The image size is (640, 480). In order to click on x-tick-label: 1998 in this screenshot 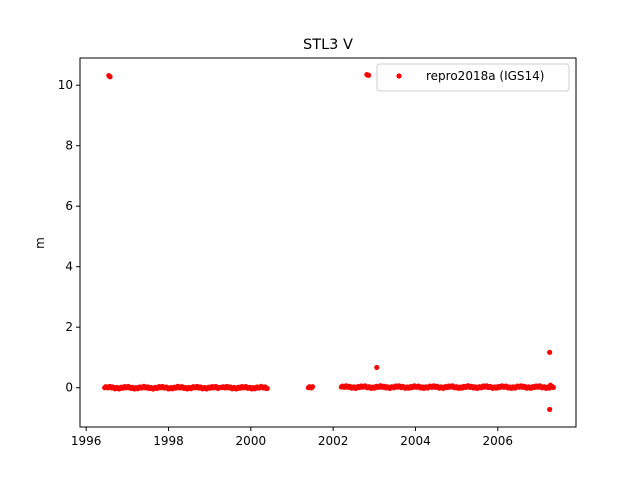, I will do `click(168, 441)`.